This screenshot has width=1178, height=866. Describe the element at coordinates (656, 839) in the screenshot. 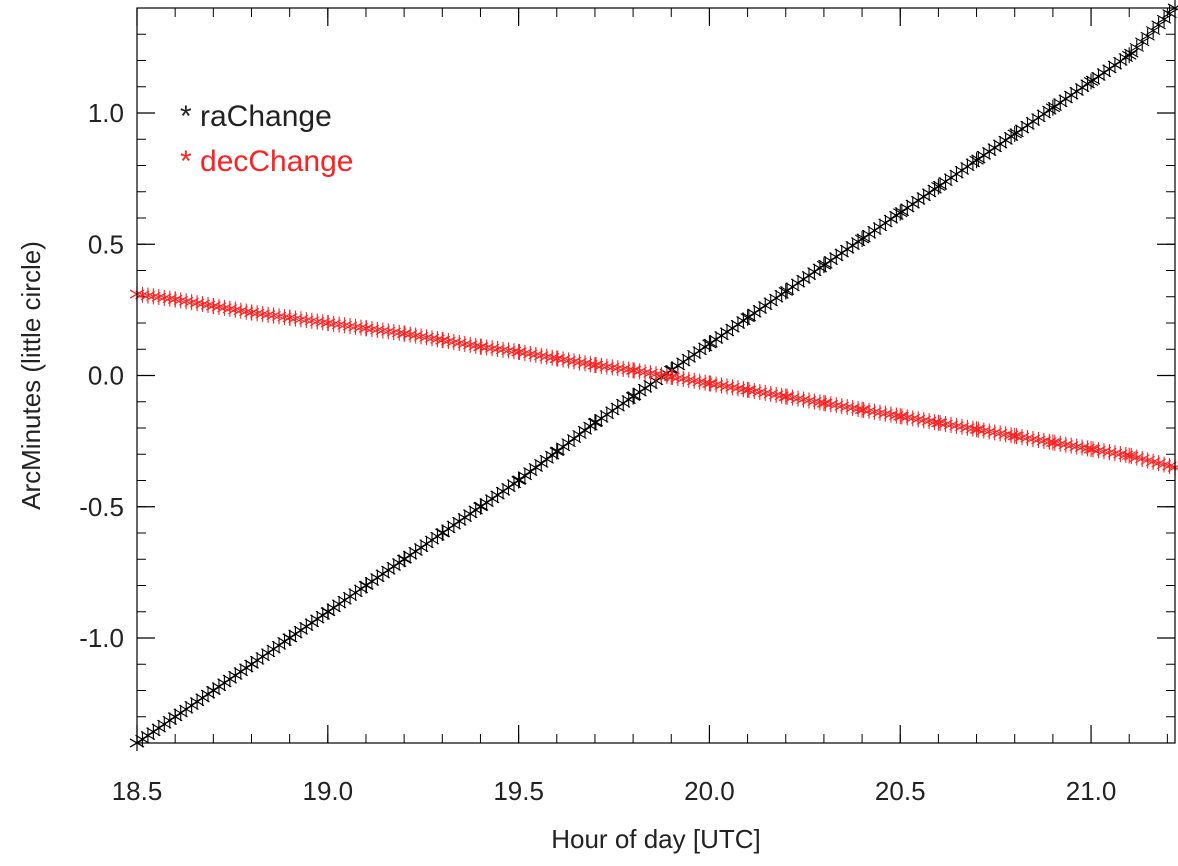

I see `x-axis-label: Hour of day [UTC]` at that location.